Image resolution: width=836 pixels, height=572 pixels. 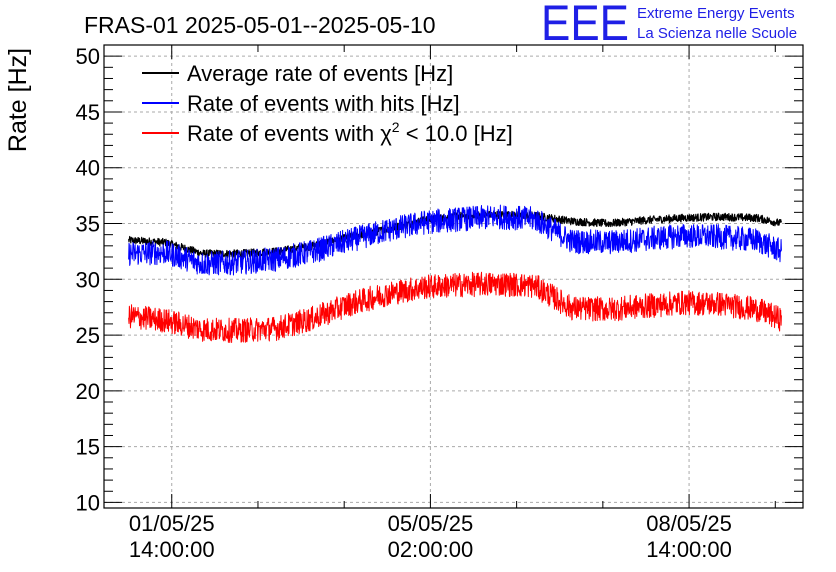 I want to click on chart-title: FRAS-01 2025-05-01--2025-05-10, so click(x=260, y=25).